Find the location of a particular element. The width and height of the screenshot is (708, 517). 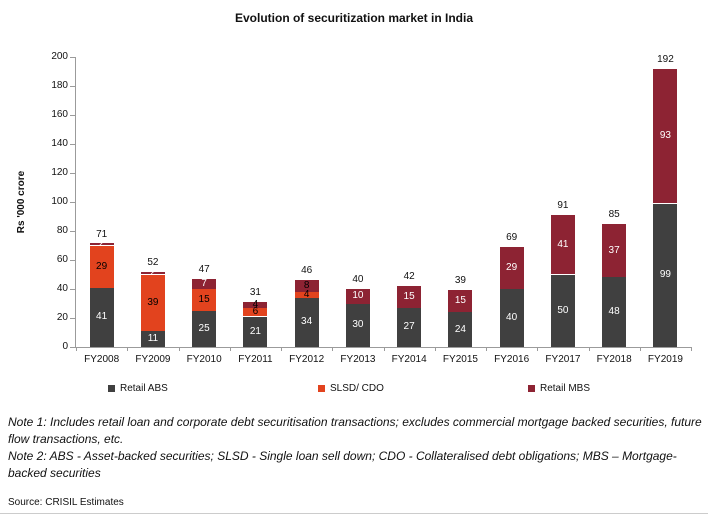

bar-segment-retail-mbs: 93 is located at coordinates (665, 136).